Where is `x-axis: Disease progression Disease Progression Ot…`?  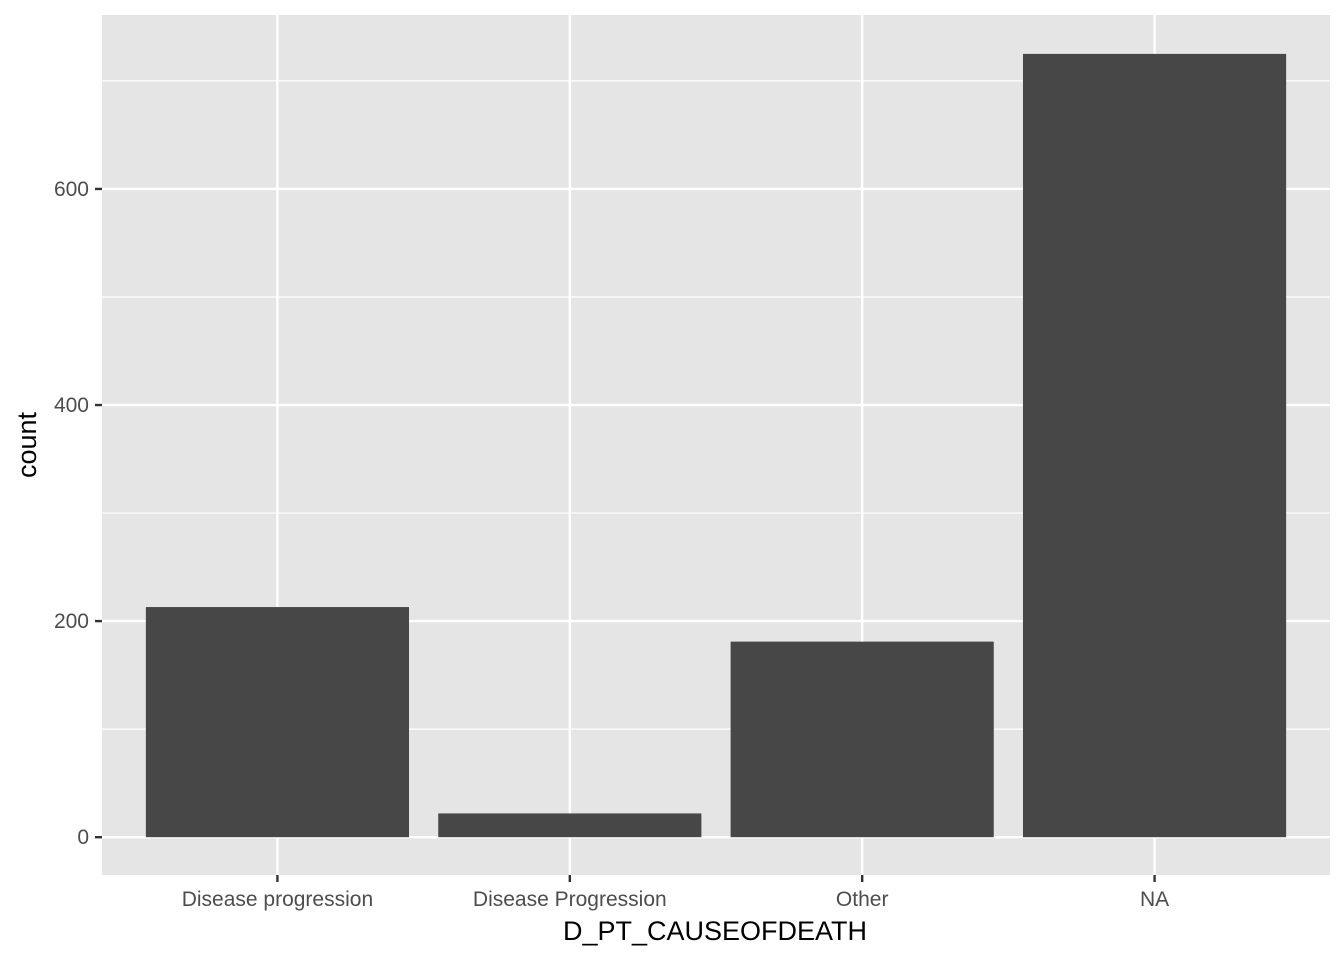
x-axis: Disease progression Disease Progression Ot… is located at coordinates (675, 893).